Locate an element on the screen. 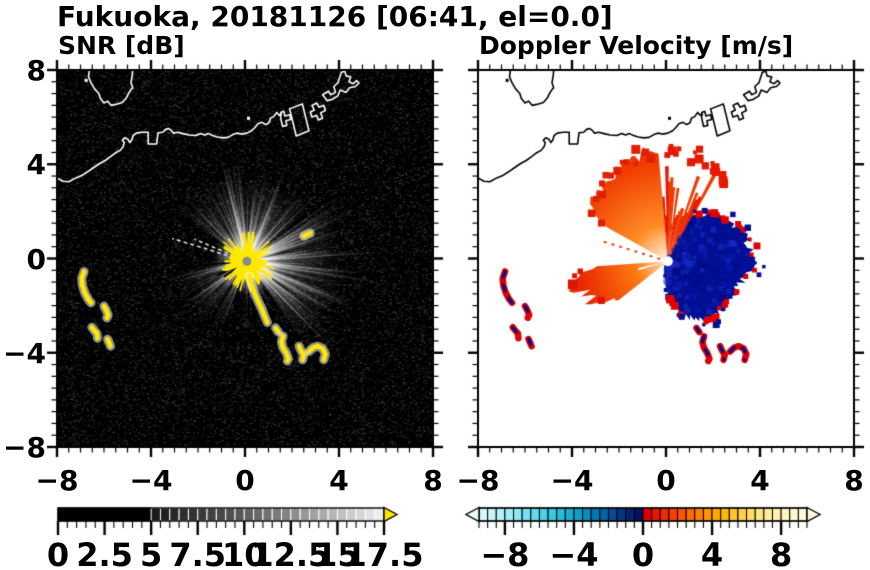 This screenshot has height=570, width=870. colorbar-tick-label: −4 is located at coordinates (574, 553).